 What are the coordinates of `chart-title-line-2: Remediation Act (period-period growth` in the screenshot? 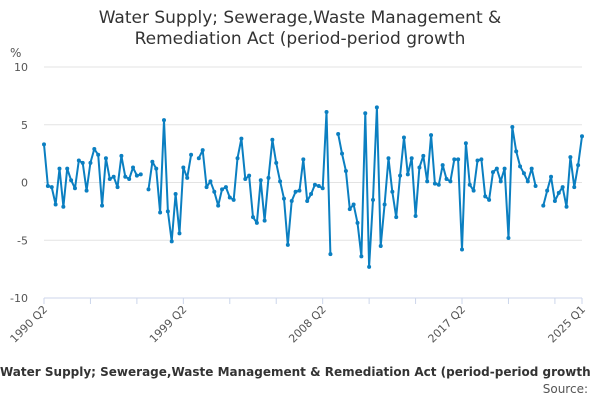 It's located at (300, 39).